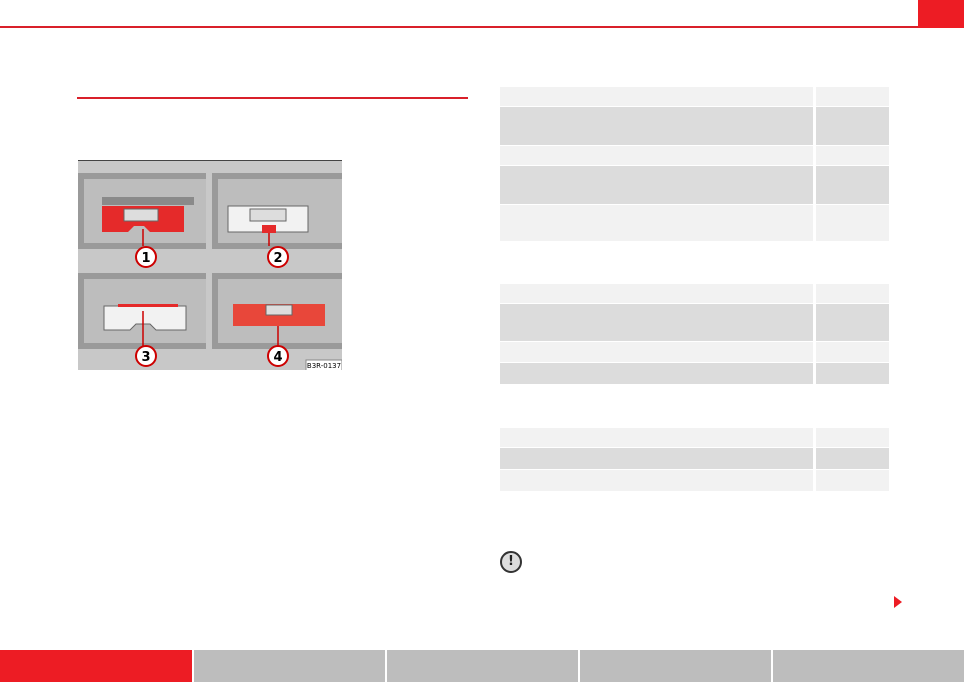 The image size is (964, 682). Describe the element at coordinates (324, 366) in the screenshot. I see `figure-code: B3R-0137` at that location.